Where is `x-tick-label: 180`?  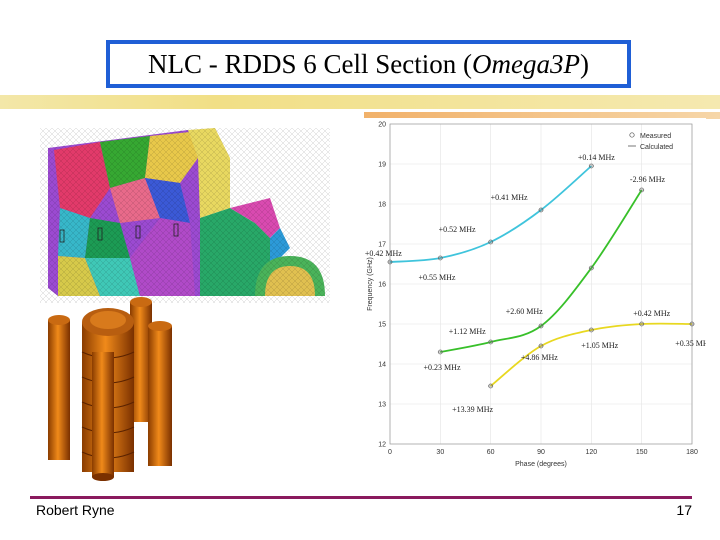
x-tick-label: 180 is located at coordinates (692, 452).